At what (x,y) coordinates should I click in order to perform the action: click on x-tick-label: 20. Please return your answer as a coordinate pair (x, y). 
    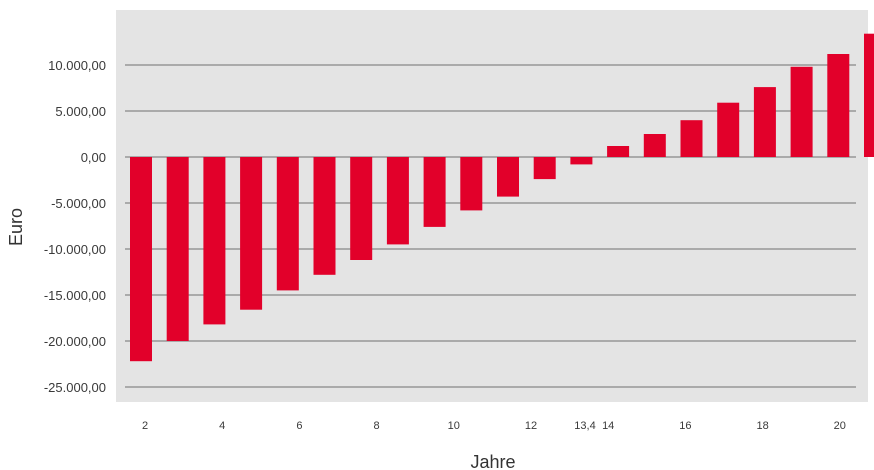
    Looking at the image, I should click on (840, 426).